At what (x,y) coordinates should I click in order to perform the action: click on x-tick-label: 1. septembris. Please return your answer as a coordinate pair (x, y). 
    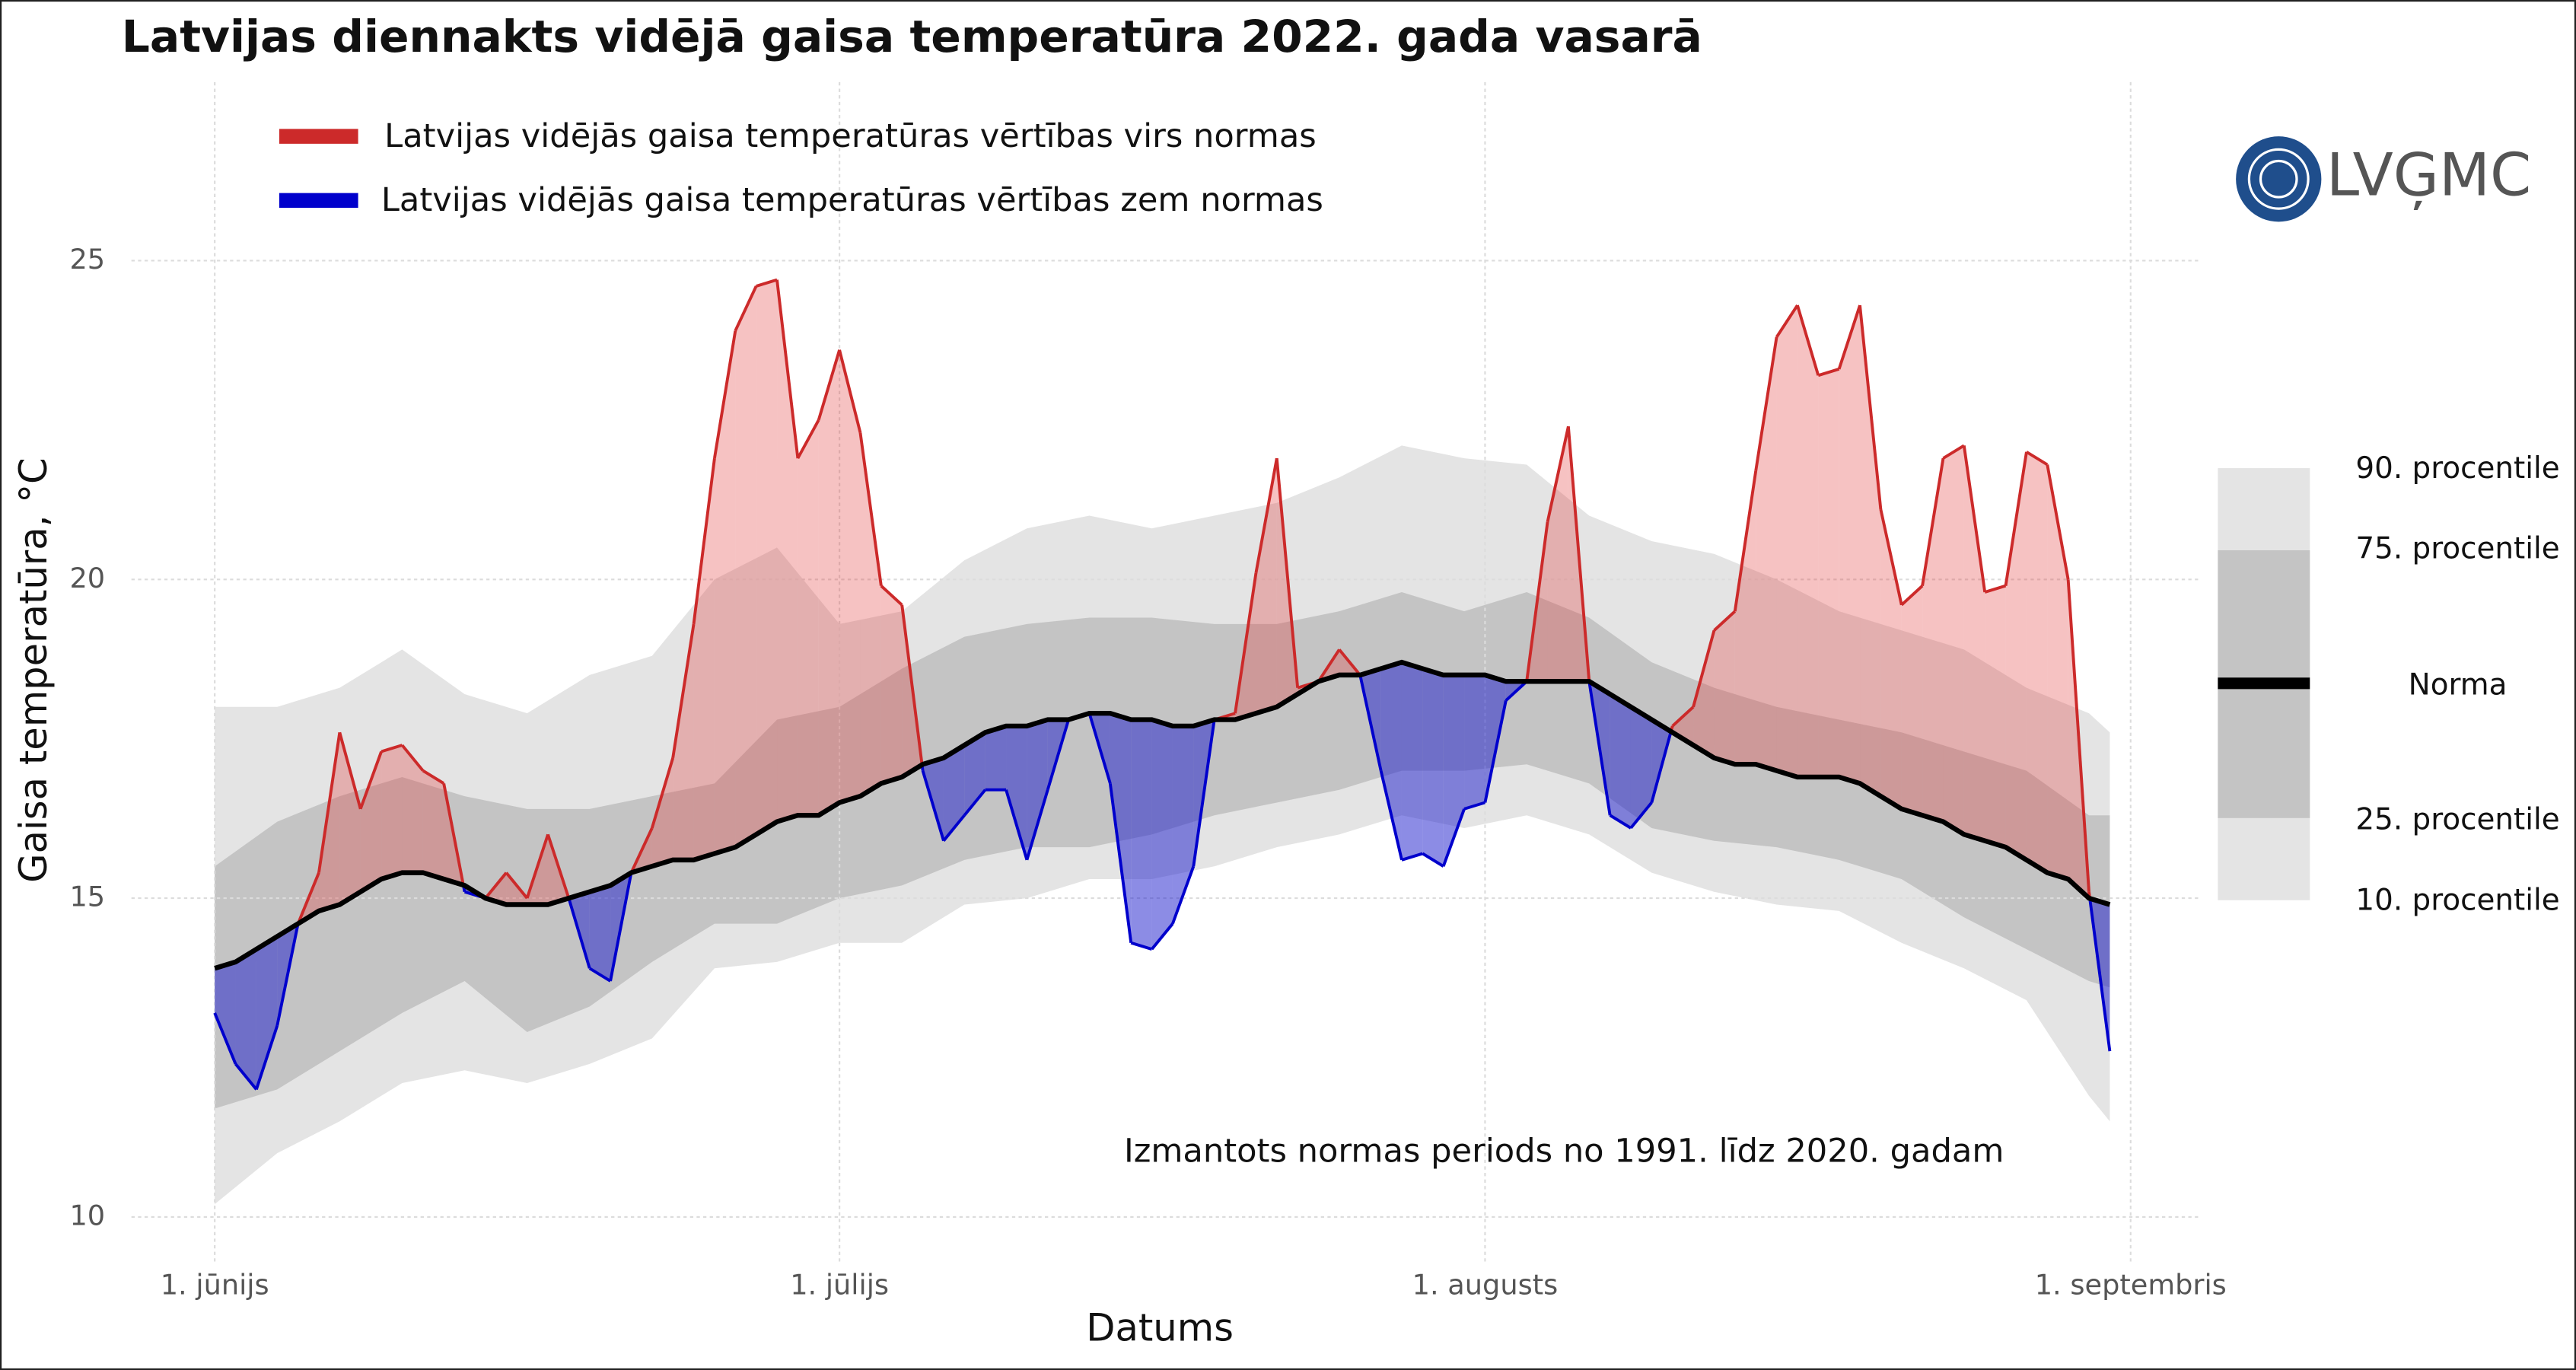
    Looking at the image, I should click on (2131, 1284).